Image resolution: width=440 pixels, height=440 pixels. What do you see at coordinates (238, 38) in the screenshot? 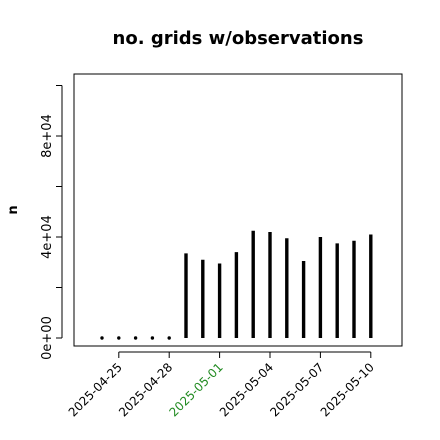
I see `chart-title: no. grids w/observations` at bounding box center [238, 38].